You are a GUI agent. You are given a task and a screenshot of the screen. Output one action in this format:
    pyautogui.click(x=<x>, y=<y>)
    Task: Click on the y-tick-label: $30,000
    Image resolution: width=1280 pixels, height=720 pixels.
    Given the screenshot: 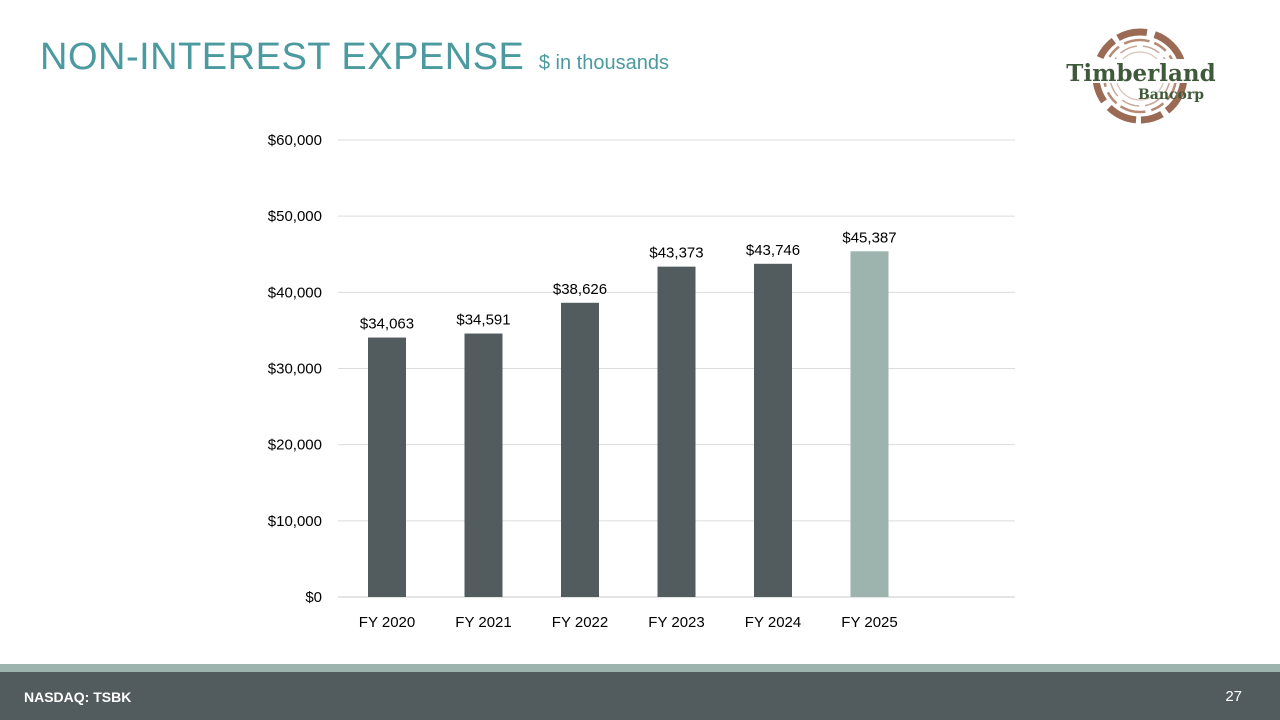 What is the action you would take?
    pyautogui.click(x=295, y=369)
    